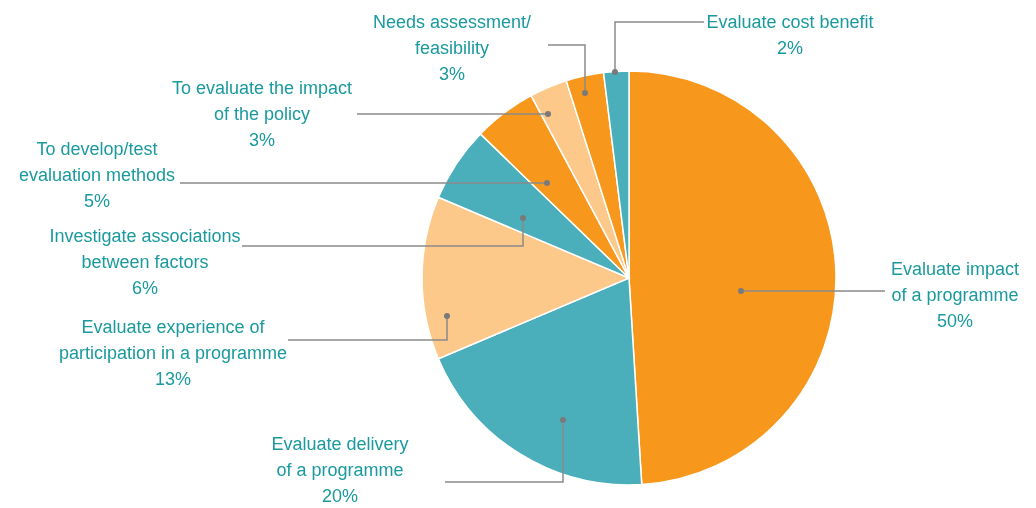 This screenshot has height=508, width=1036. I want to click on data-label: 5%, so click(97, 201).